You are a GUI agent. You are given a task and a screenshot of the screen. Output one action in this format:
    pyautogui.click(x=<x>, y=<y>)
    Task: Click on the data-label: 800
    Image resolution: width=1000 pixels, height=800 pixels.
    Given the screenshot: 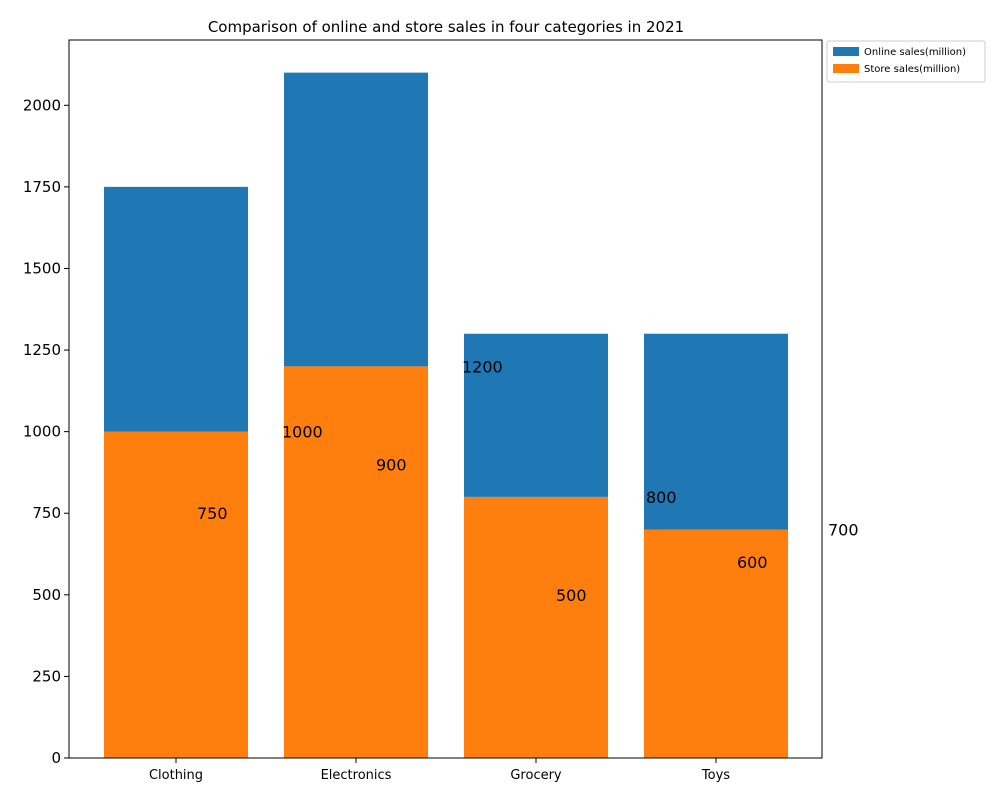 What is the action you would take?
    pyautogui.click(x=661, y=497)
    